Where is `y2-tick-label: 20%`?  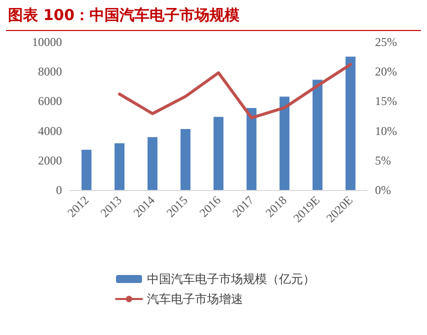
y2-tick-label: 20% is located at coordinates (386, 71).